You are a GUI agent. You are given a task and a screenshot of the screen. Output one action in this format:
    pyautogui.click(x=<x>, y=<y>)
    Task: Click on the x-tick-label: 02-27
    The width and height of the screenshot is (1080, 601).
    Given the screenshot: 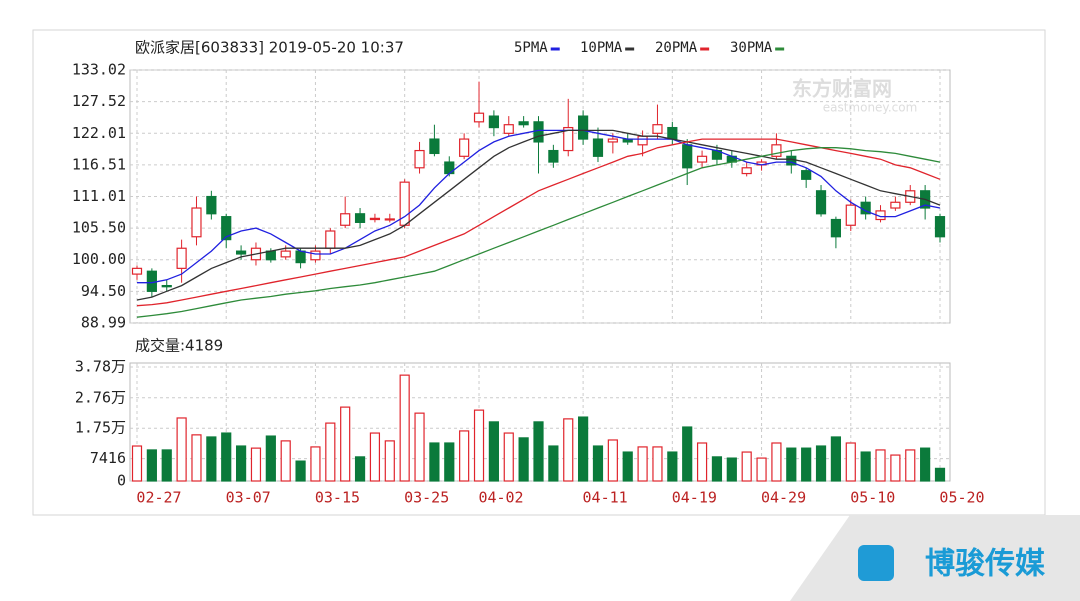 What is the action you would take?
    pyautogui.click(x=158, y=498)
    